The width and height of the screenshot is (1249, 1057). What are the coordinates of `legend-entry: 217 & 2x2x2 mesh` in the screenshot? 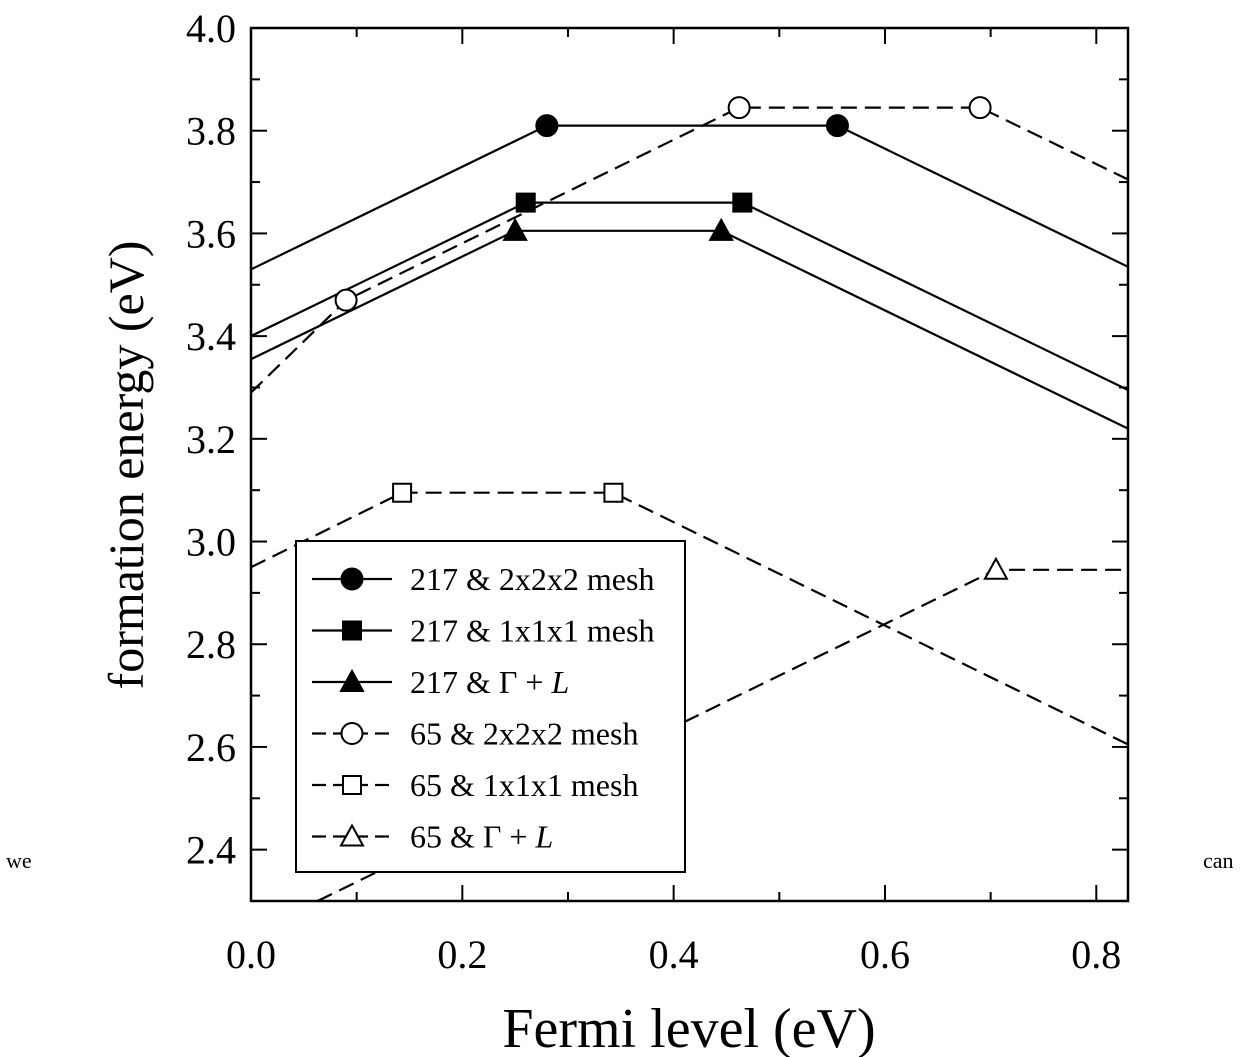 It's located at (483, 579).